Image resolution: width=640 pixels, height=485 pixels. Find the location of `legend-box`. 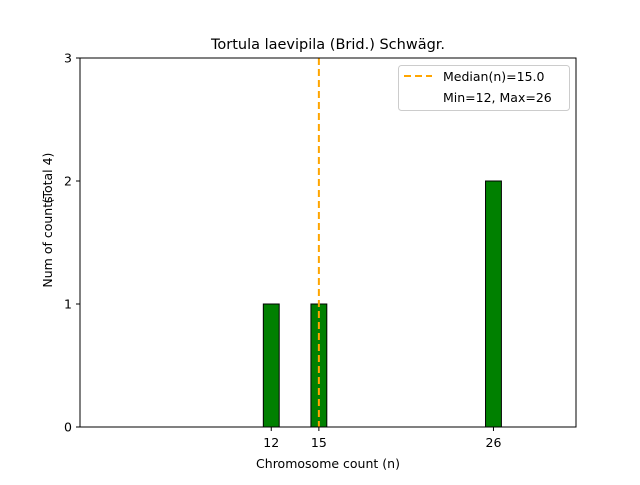

legend-box is located at coordinates (484, 88).